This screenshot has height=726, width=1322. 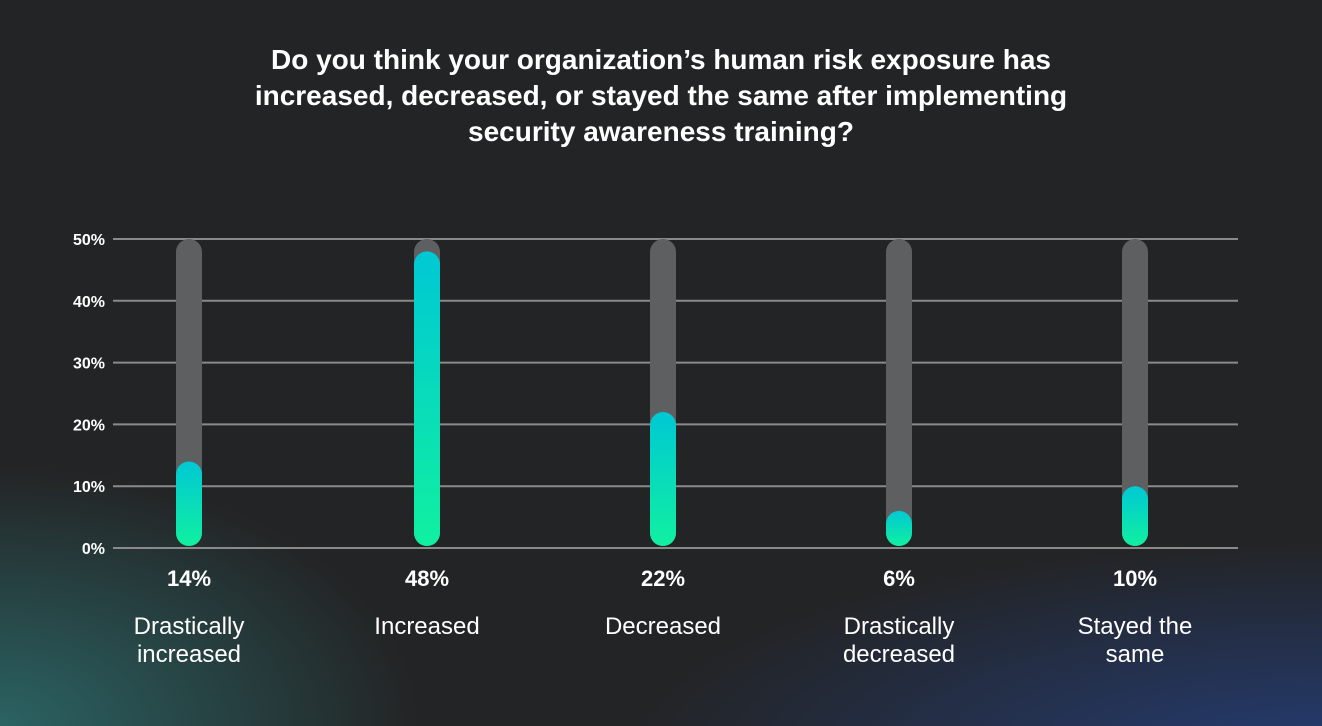 I want to click on category-label: same, so click(x=1135, y=654).